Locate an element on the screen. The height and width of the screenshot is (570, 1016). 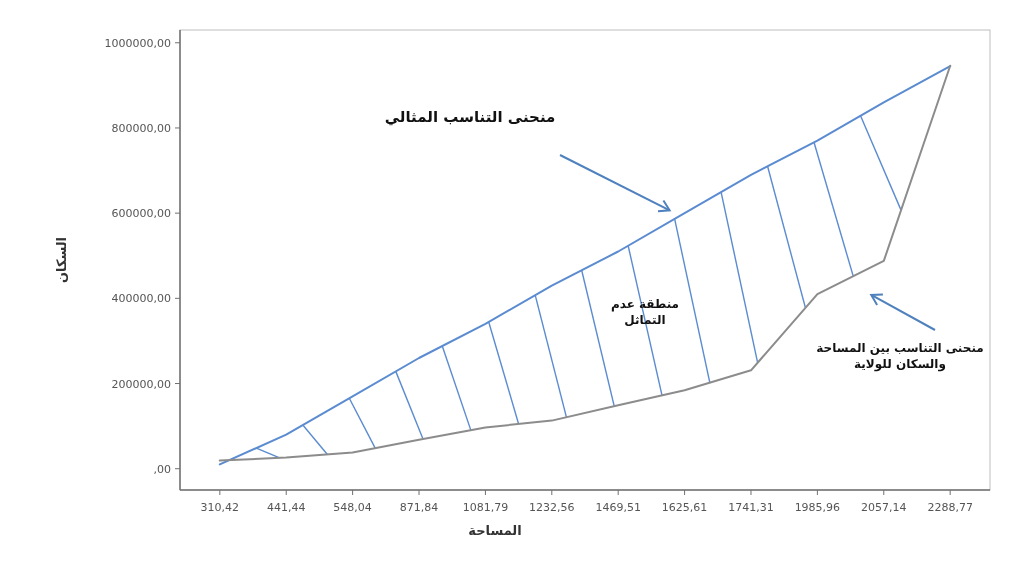
annotation: منطقة عدم التماثل is located at coordinates (645, 312).